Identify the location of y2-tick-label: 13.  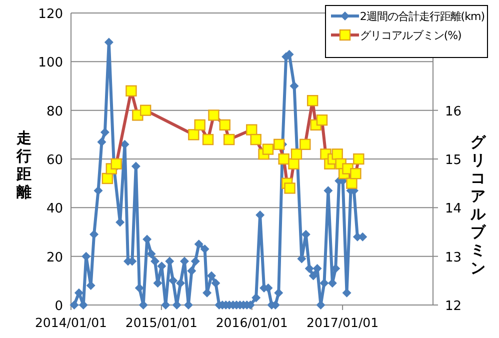
(453, 258).